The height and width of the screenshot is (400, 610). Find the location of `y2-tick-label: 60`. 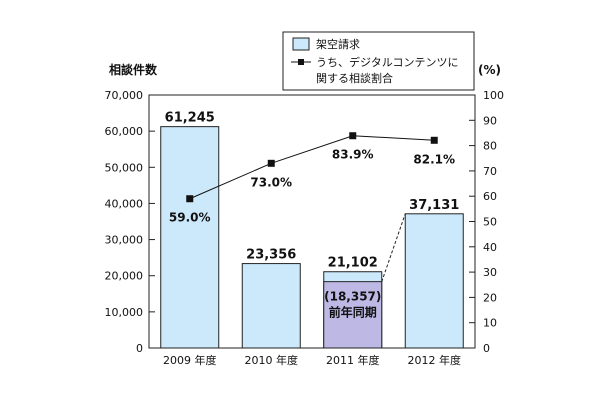

y2-tick-label: 60 is located at coordinates (490, 196).